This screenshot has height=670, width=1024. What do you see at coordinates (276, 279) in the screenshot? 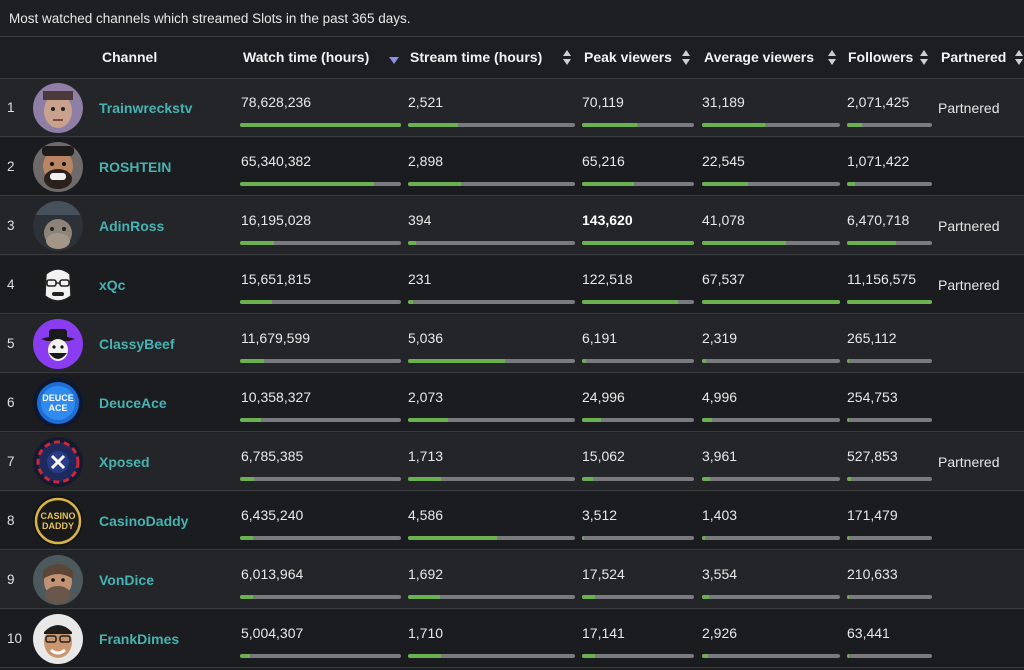
I see `watch-time-value: 15,651,815` at bounding box center [276, 279].